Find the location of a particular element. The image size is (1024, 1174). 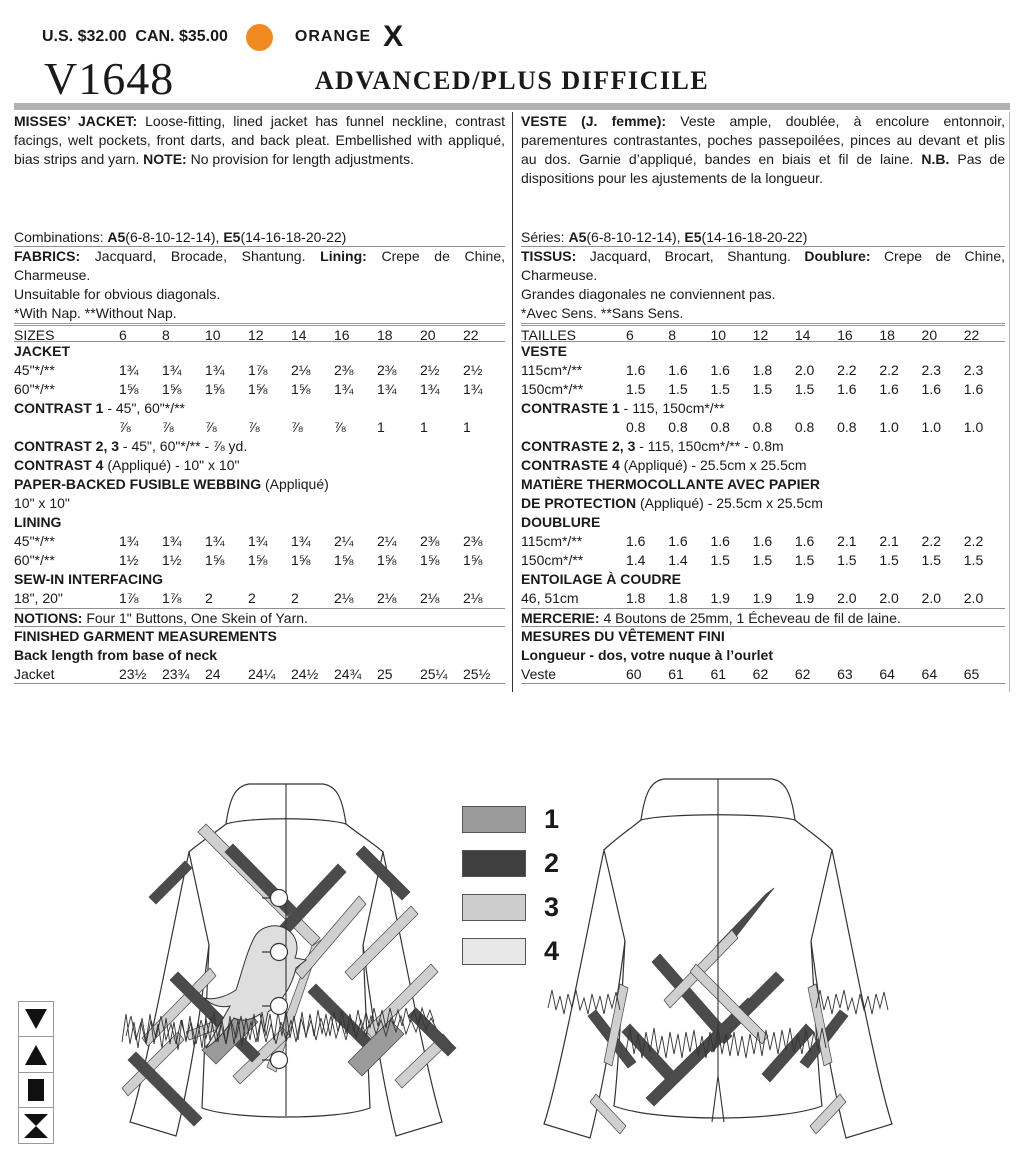

text-segment: Jacquard, Brocade, Shantung. is located at coordinates (207, 256).